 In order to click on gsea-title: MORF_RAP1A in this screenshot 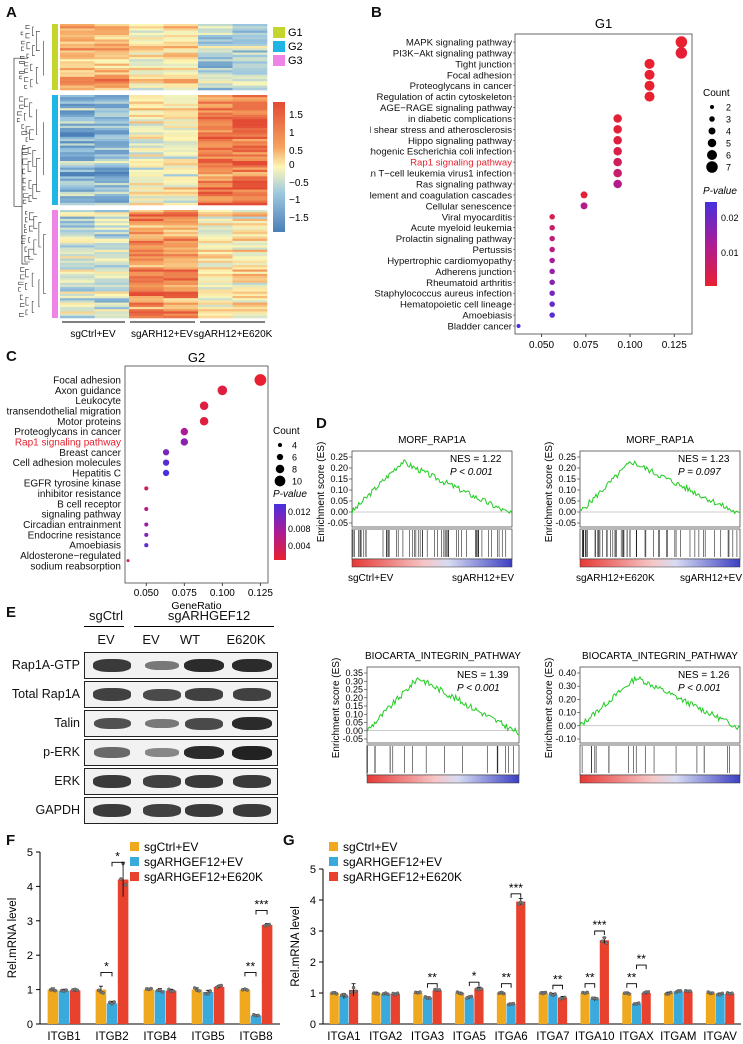, I will do `click(660, 440)`.